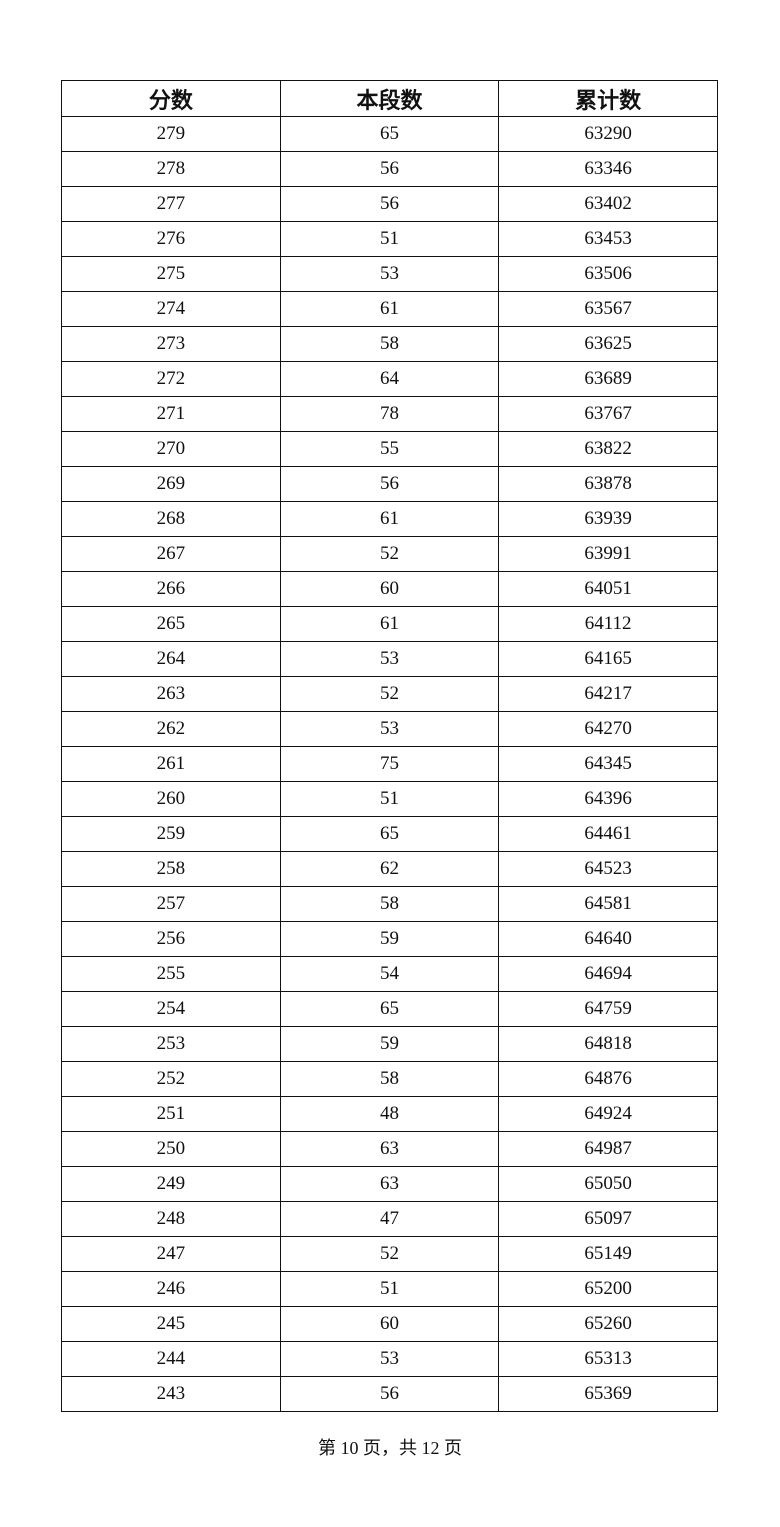  Describe the element at coordinates (171, 1359) in the screenshot. I see `score-cell: 244` at that location.